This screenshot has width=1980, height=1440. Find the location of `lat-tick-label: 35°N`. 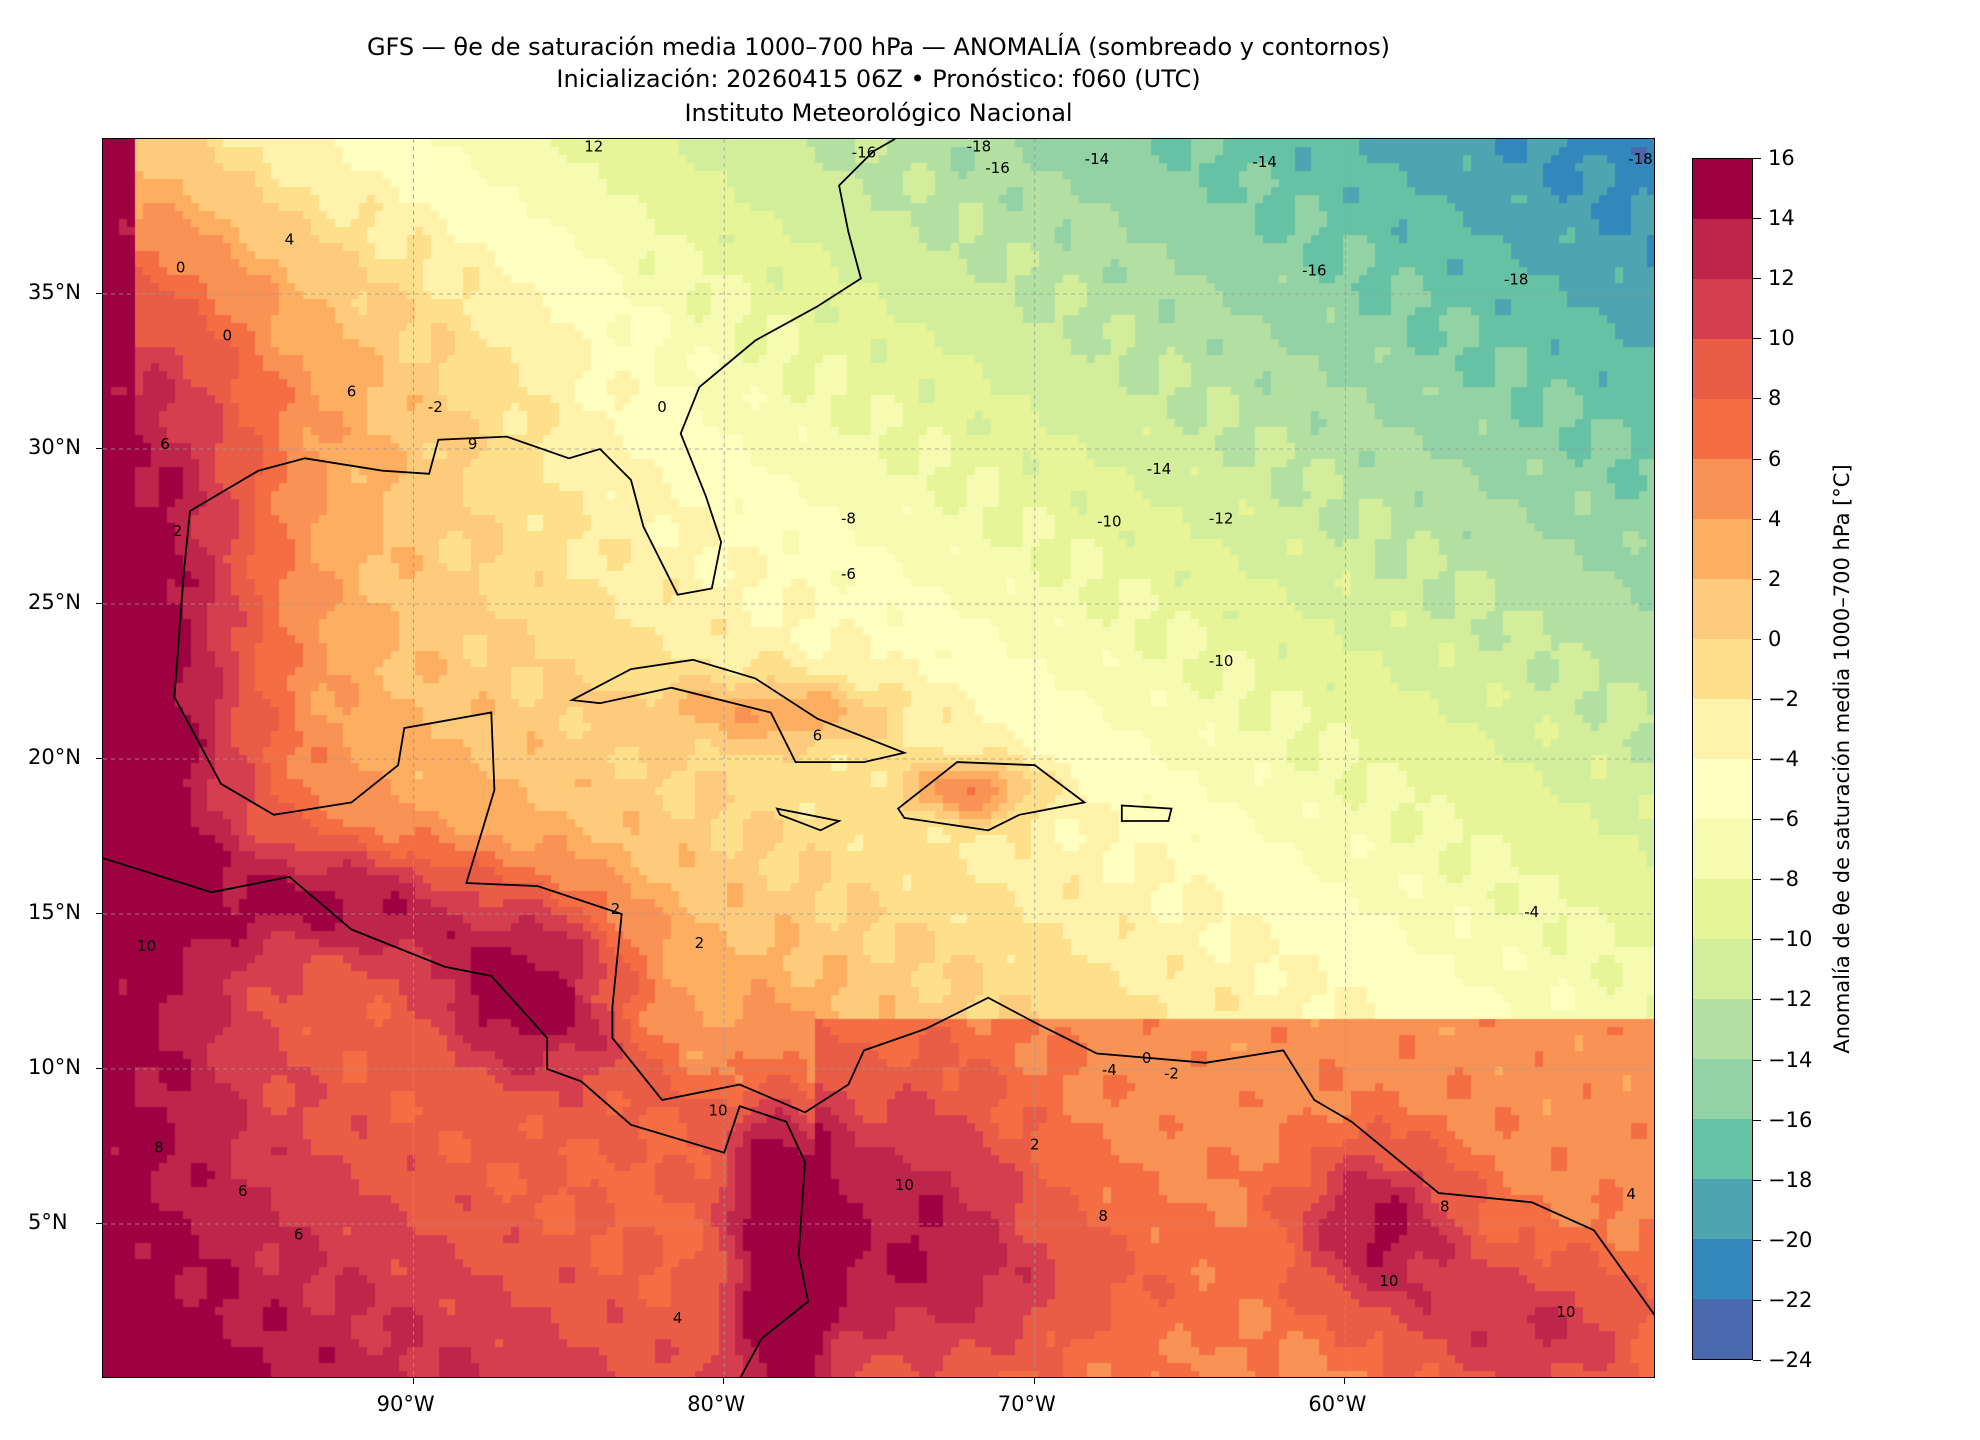

lat-tick-label: 35°N is located at coordinates (54, 292).